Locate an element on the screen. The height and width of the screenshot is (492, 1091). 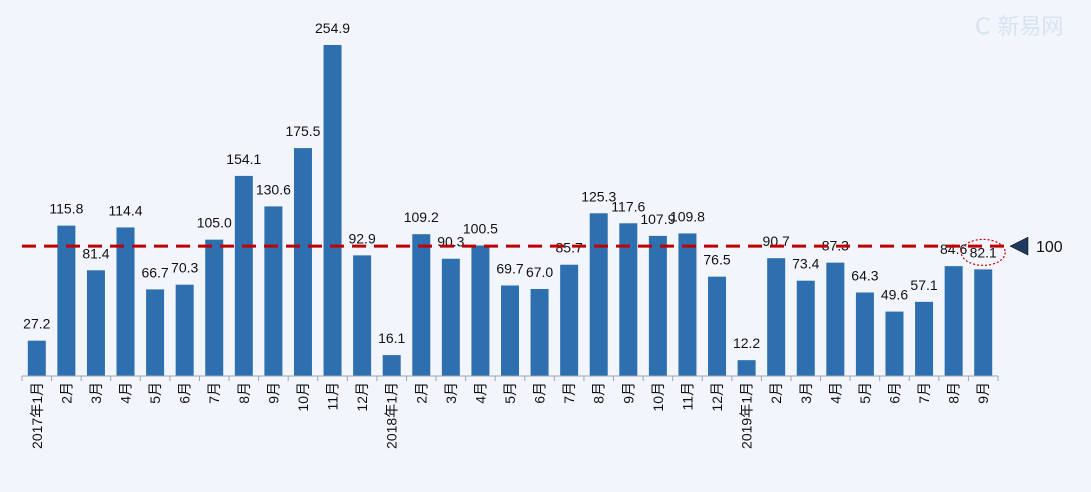
value-label-17: 67.0 is located at coordinates (539, 272).